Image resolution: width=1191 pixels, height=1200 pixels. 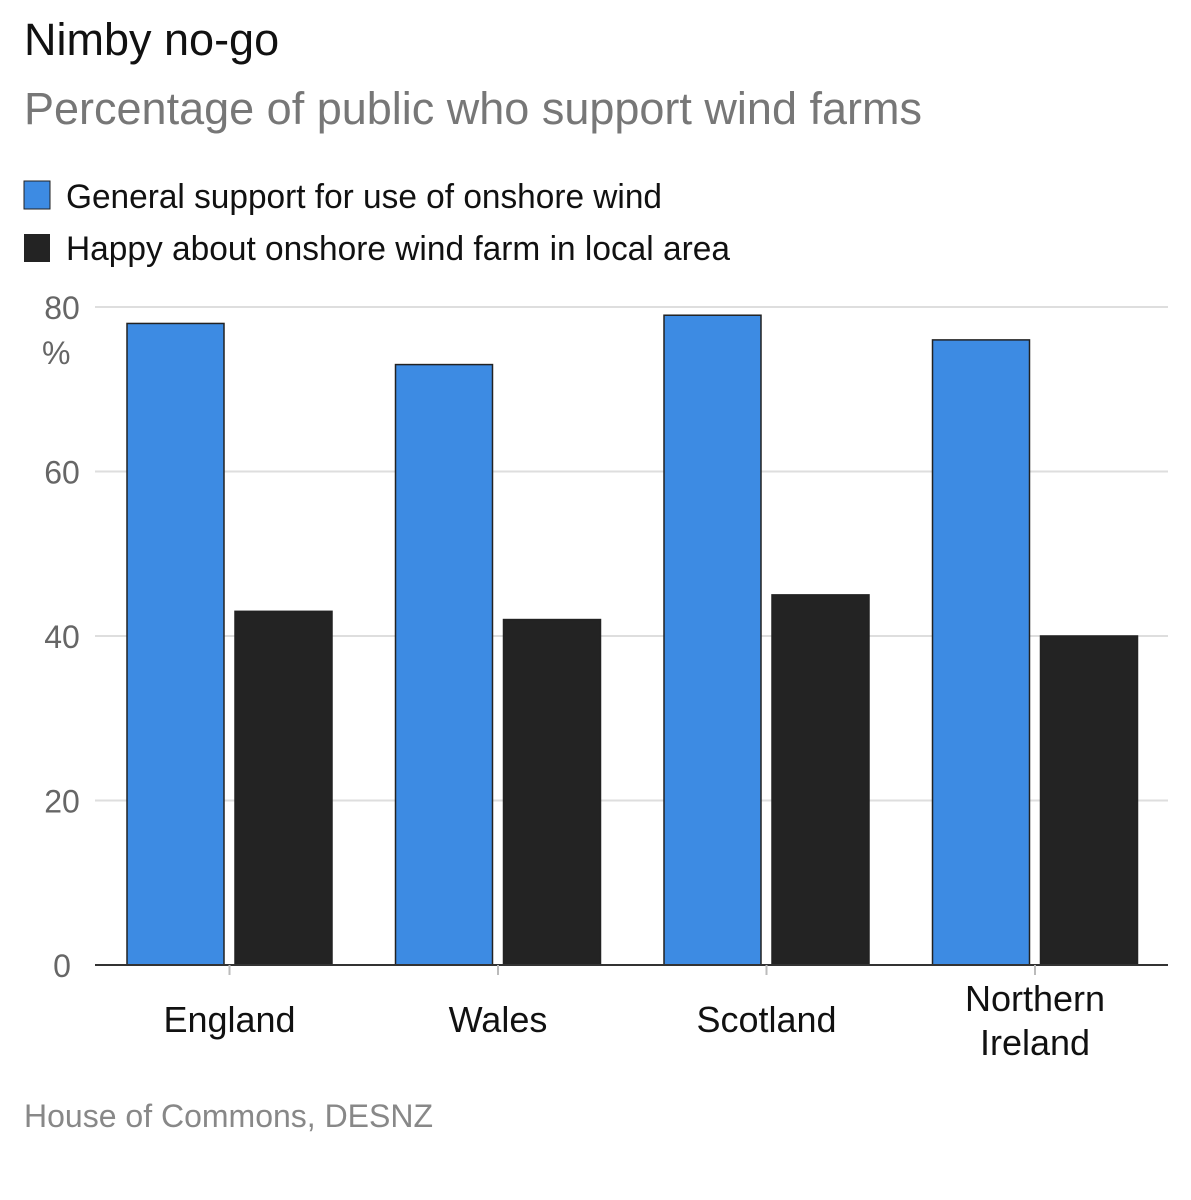 I want to click on y-tick-label: 20, so click(x=62, y=802).